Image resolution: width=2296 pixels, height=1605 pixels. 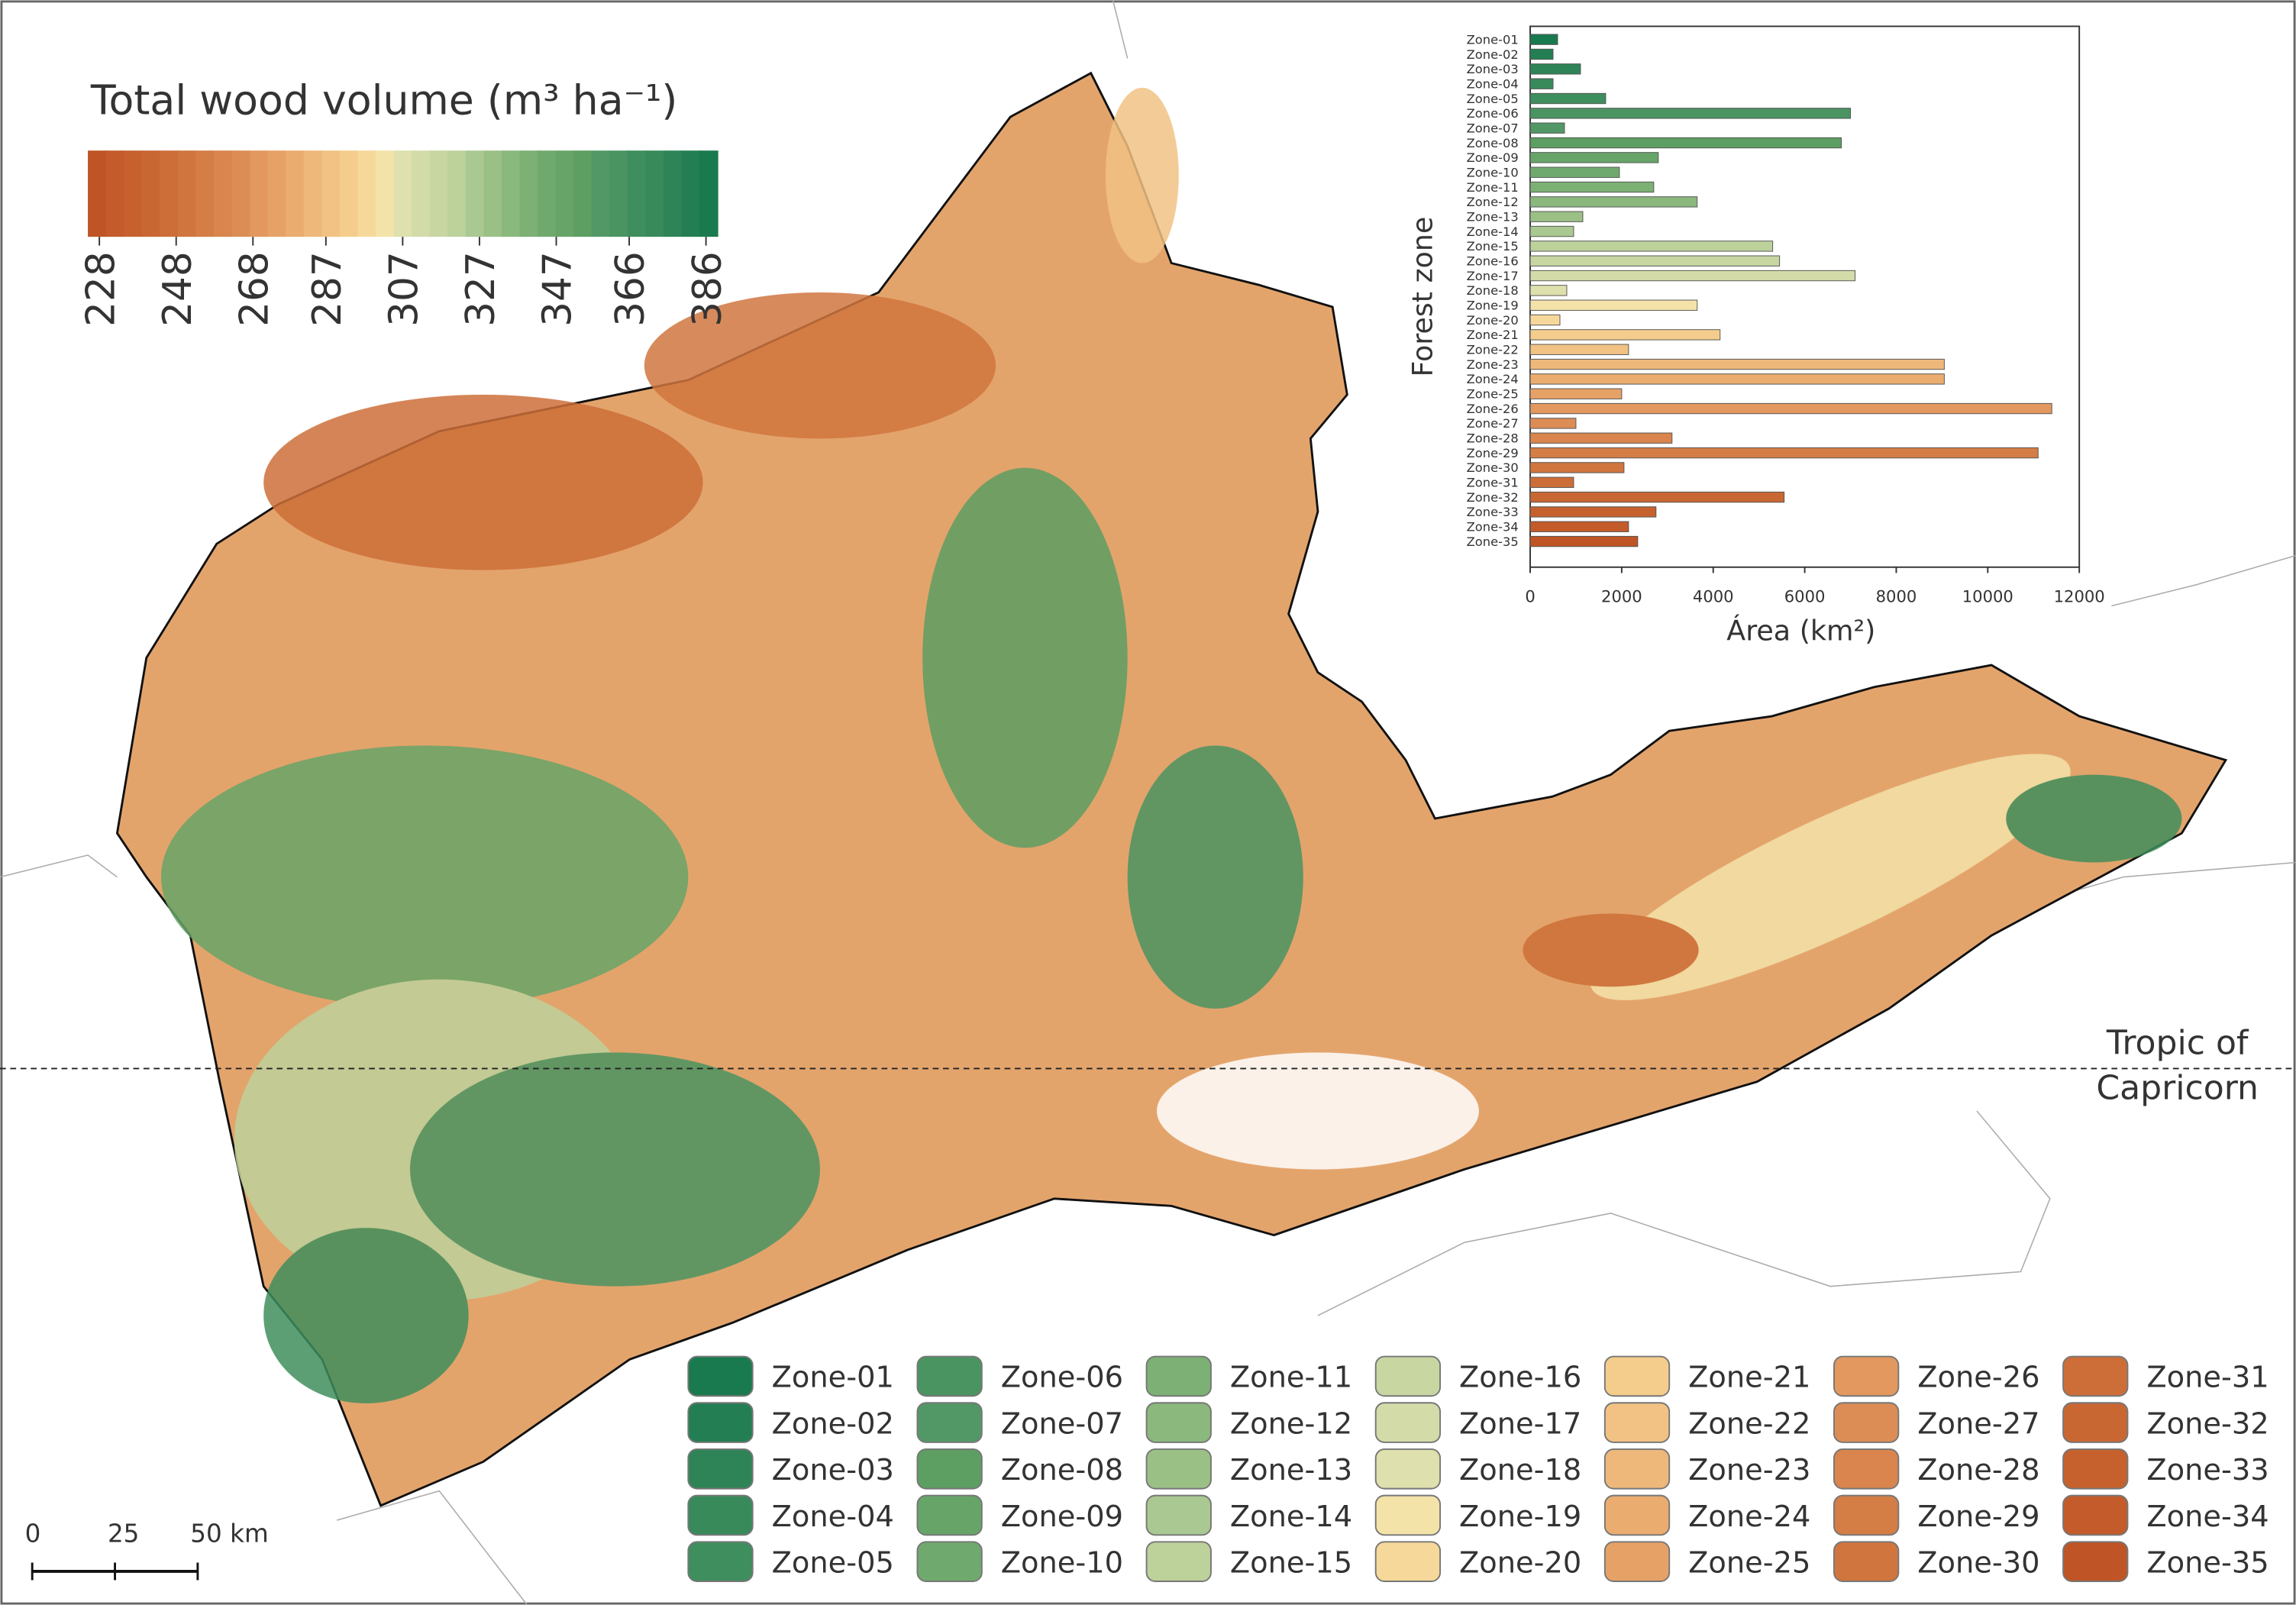 I want to click on y-tick-label: Zone-24, so click(x=1493, y=379).